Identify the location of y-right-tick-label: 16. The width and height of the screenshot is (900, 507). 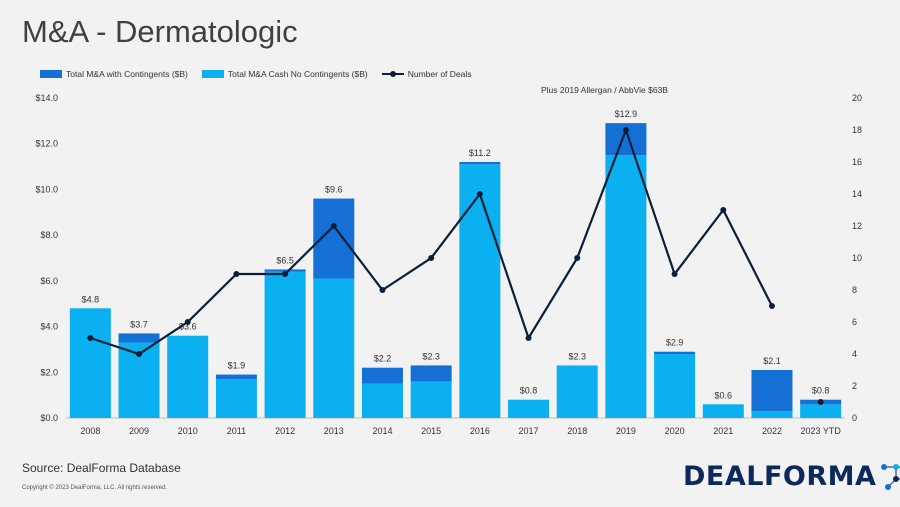
(857, 162).